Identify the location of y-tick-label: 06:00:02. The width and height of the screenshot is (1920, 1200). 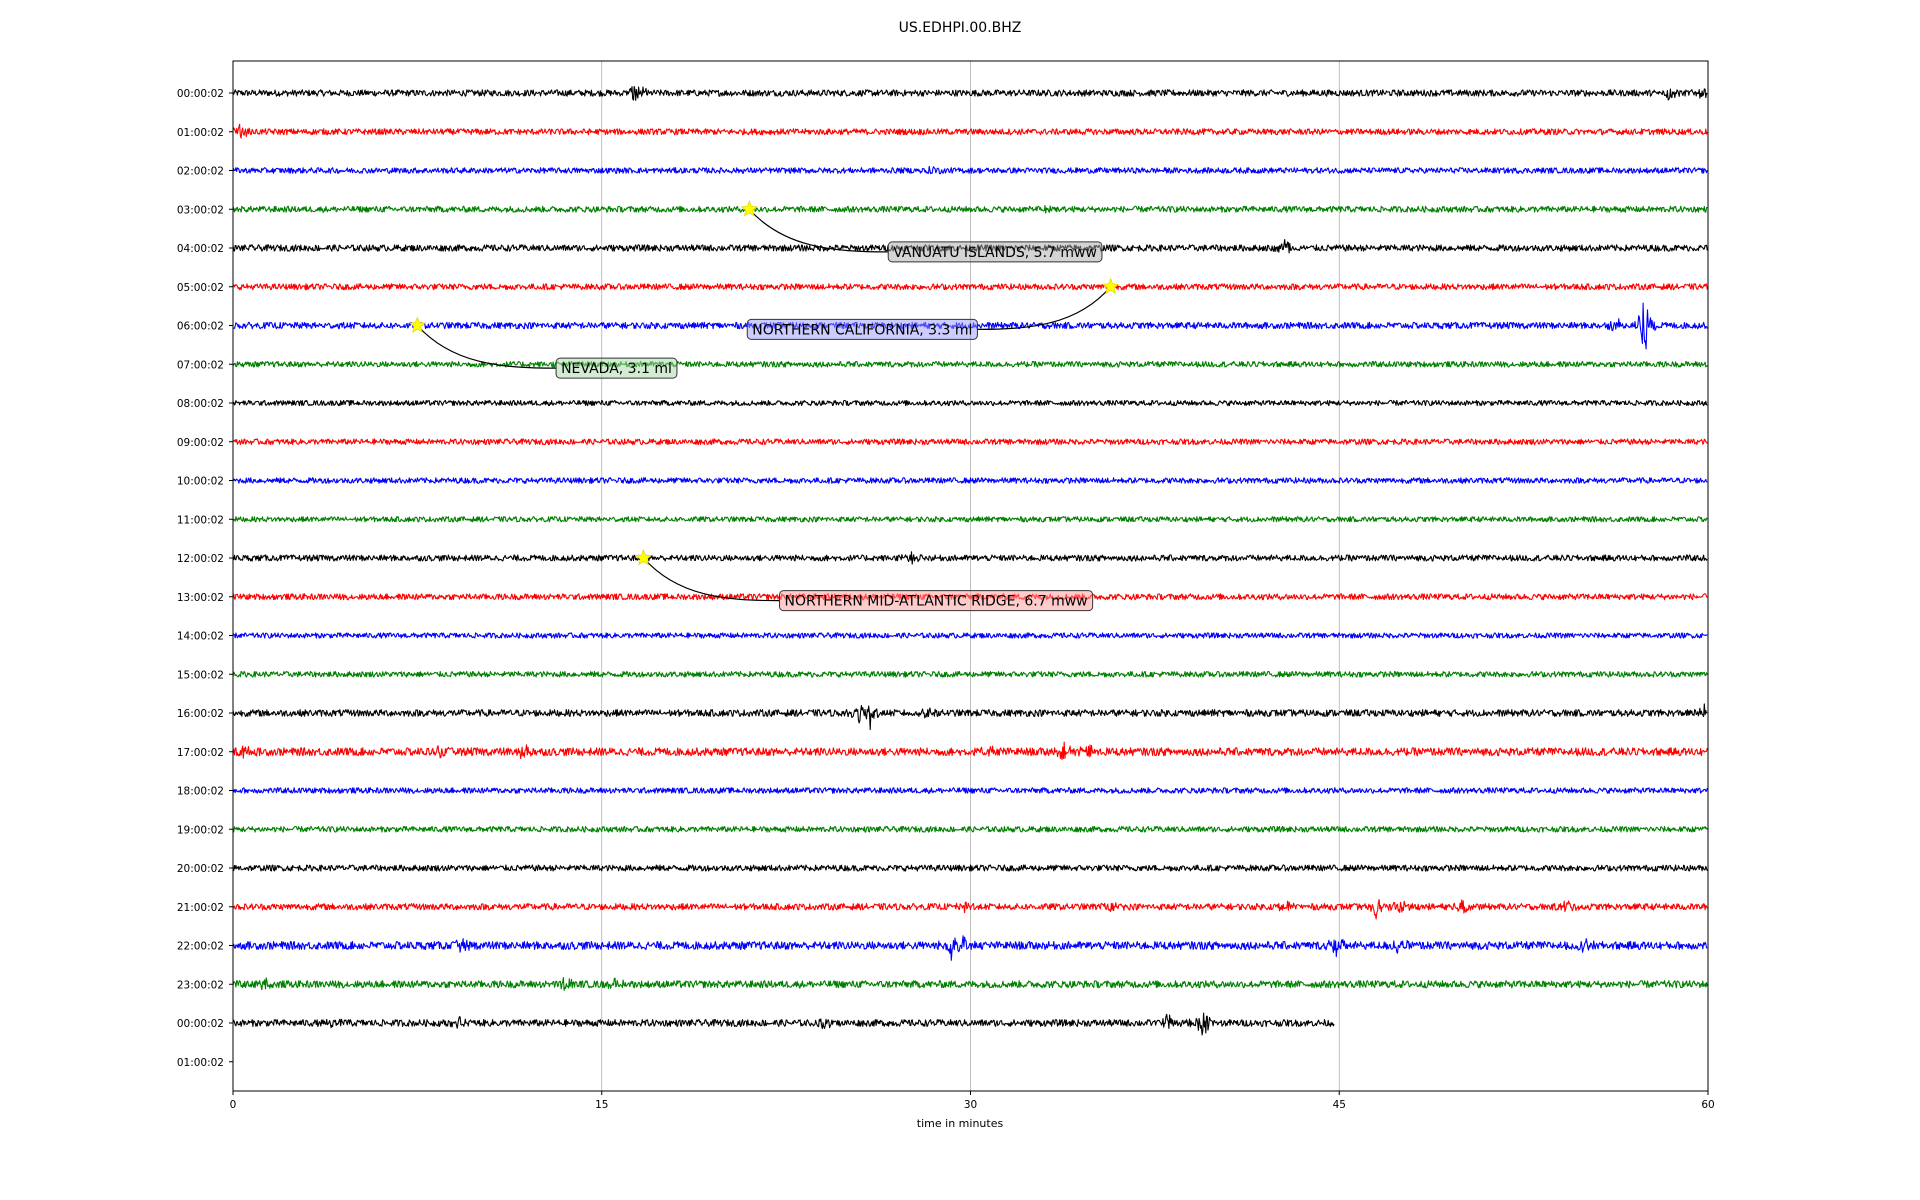
(200, 327).